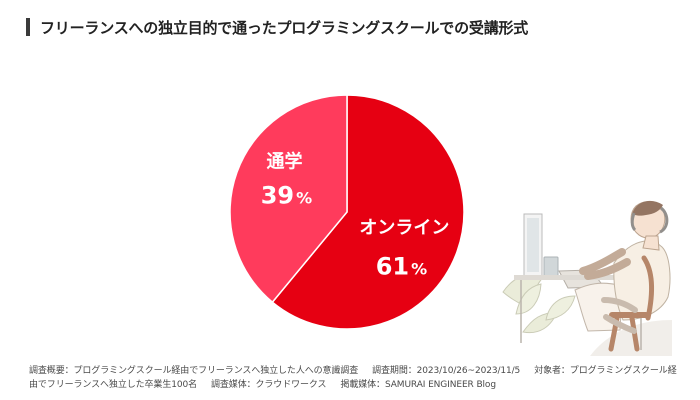 The image size is (700, 400). I want to click on published-medium-text: 掲載媒体：SAMURAI ENGINEER Blog, so click(418, 385).